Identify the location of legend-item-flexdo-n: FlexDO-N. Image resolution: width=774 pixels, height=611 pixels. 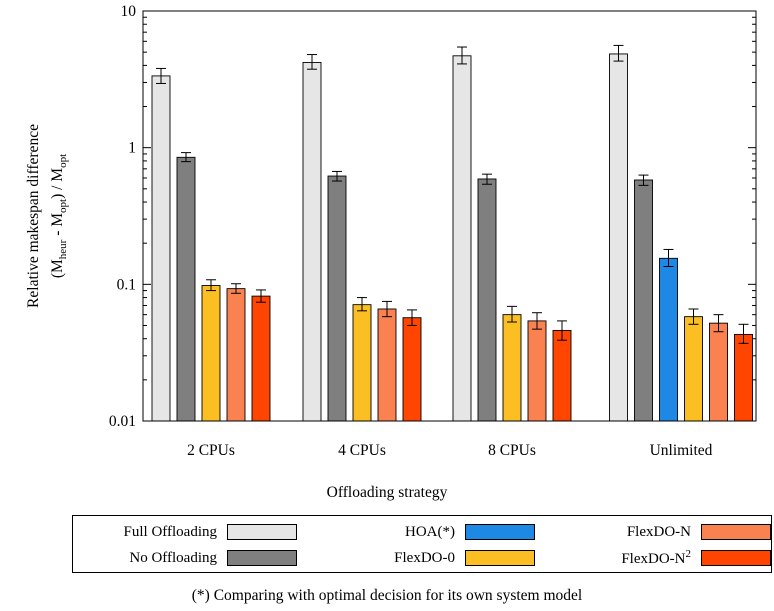
(655, 532).